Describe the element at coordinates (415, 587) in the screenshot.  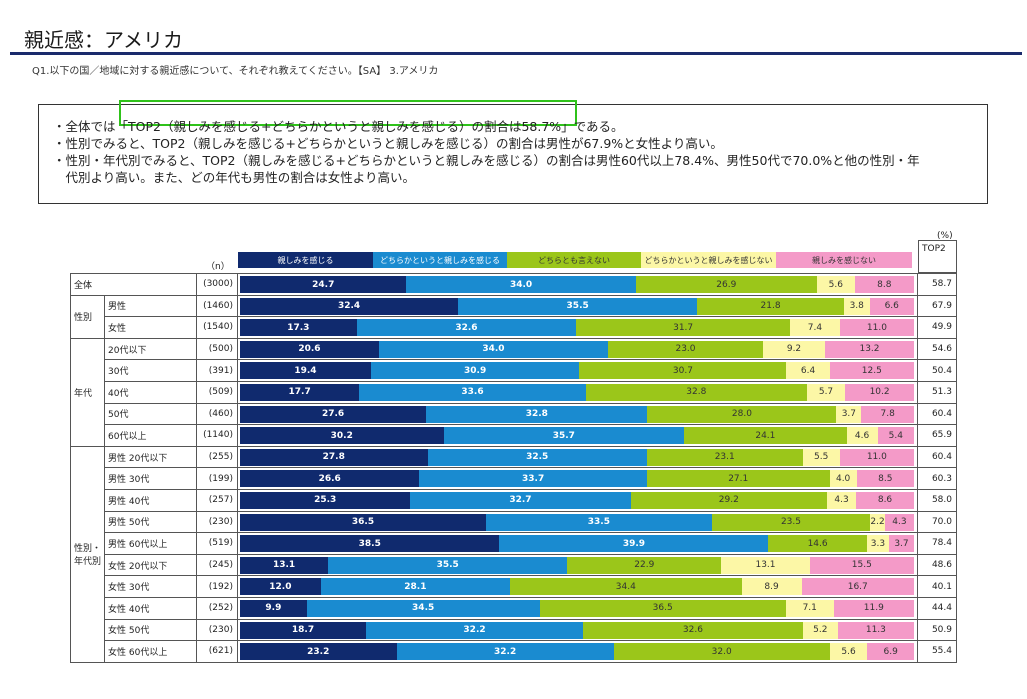
I see `bar-segment: 28.1` at that location.